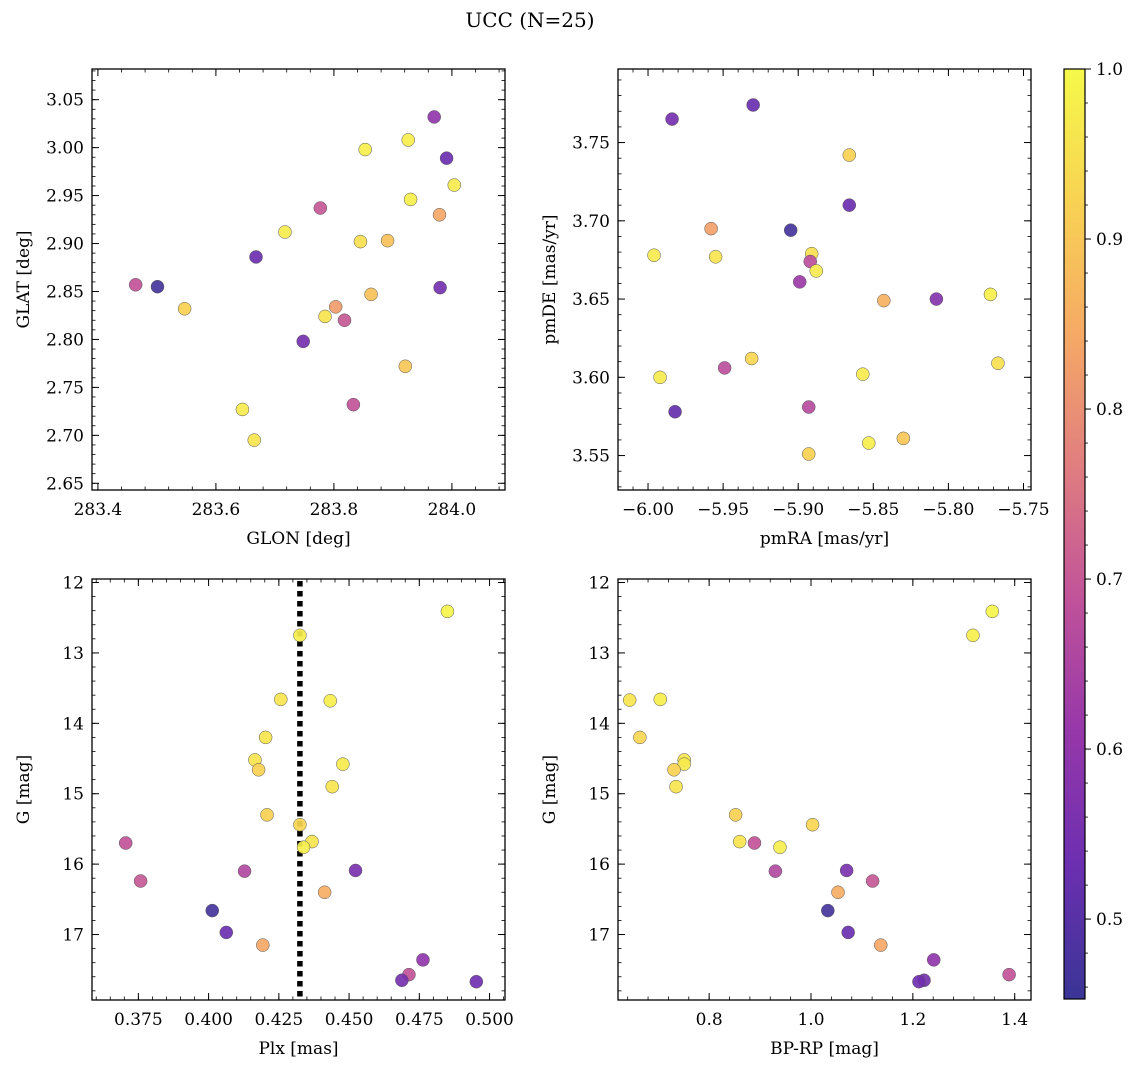 This screenshot has width=1136, height=1068. What do you see at coordinates (1109, 750) in the screenshot?
I see `colorbar-tick-label: 0.6` at bounding box center [1109, 750].